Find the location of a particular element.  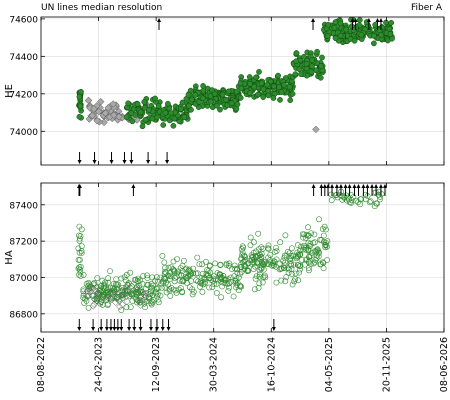

x-tick-label: 30-03-2024 is located at coordinates (214, 364).